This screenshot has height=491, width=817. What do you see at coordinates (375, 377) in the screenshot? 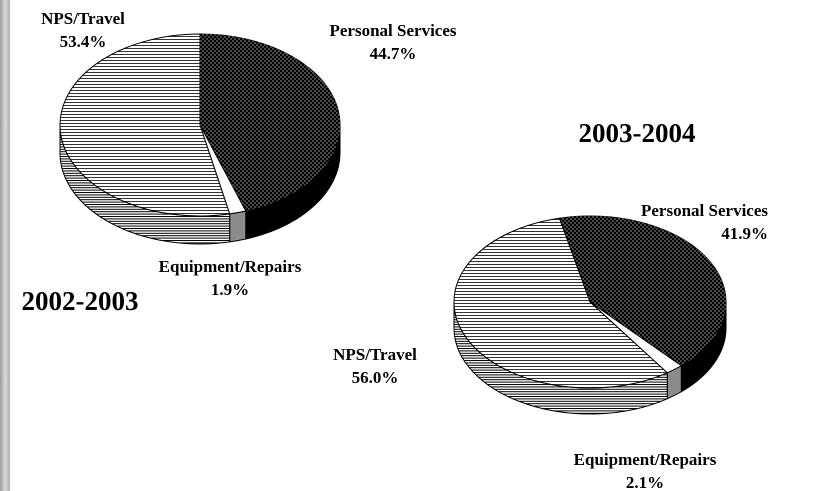
I see `slice-value-label: 56.0%` at bounding box center [375, 377].